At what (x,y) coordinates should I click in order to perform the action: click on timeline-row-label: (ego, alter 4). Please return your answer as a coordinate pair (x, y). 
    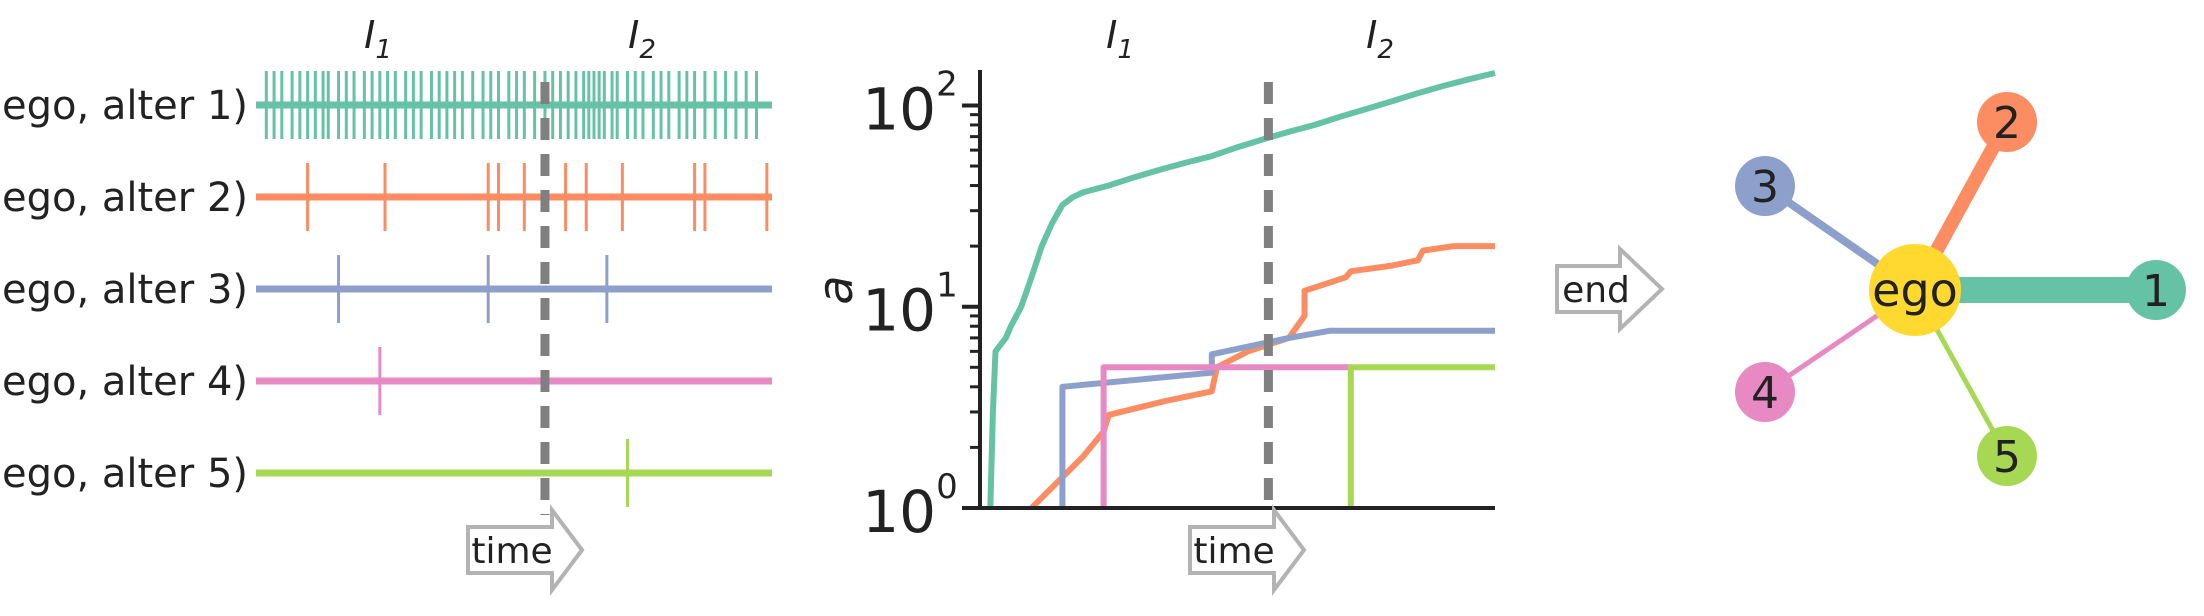
    Looking at the image, I should click on (124, 382).